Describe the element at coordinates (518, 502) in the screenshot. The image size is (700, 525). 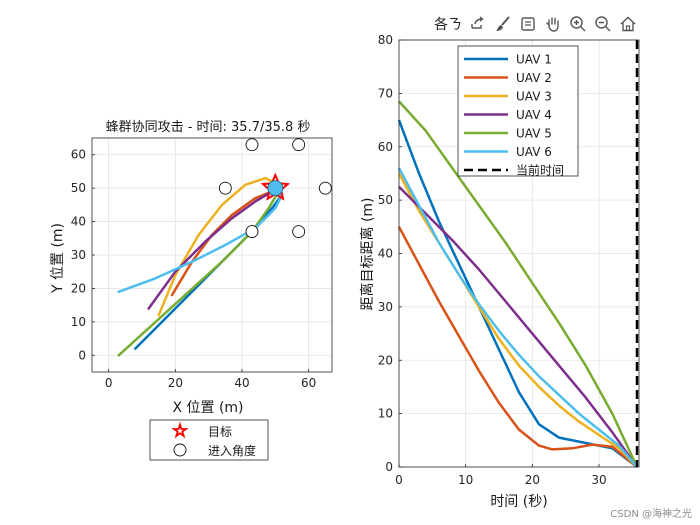
I see `distance-x-label: 时间 (秒)` at that location.